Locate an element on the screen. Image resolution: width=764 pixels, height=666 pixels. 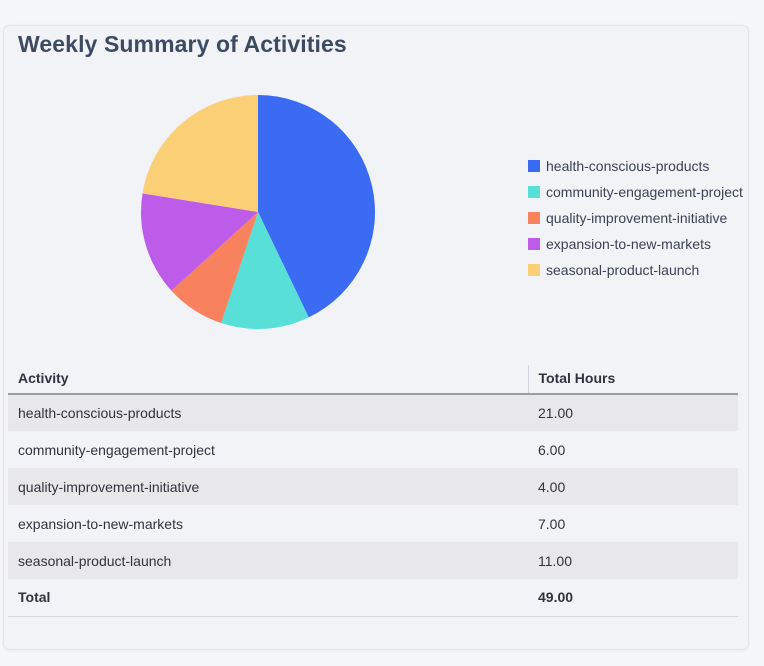
activity-cell: community-engagement-project is located at coordinates (116, 449).